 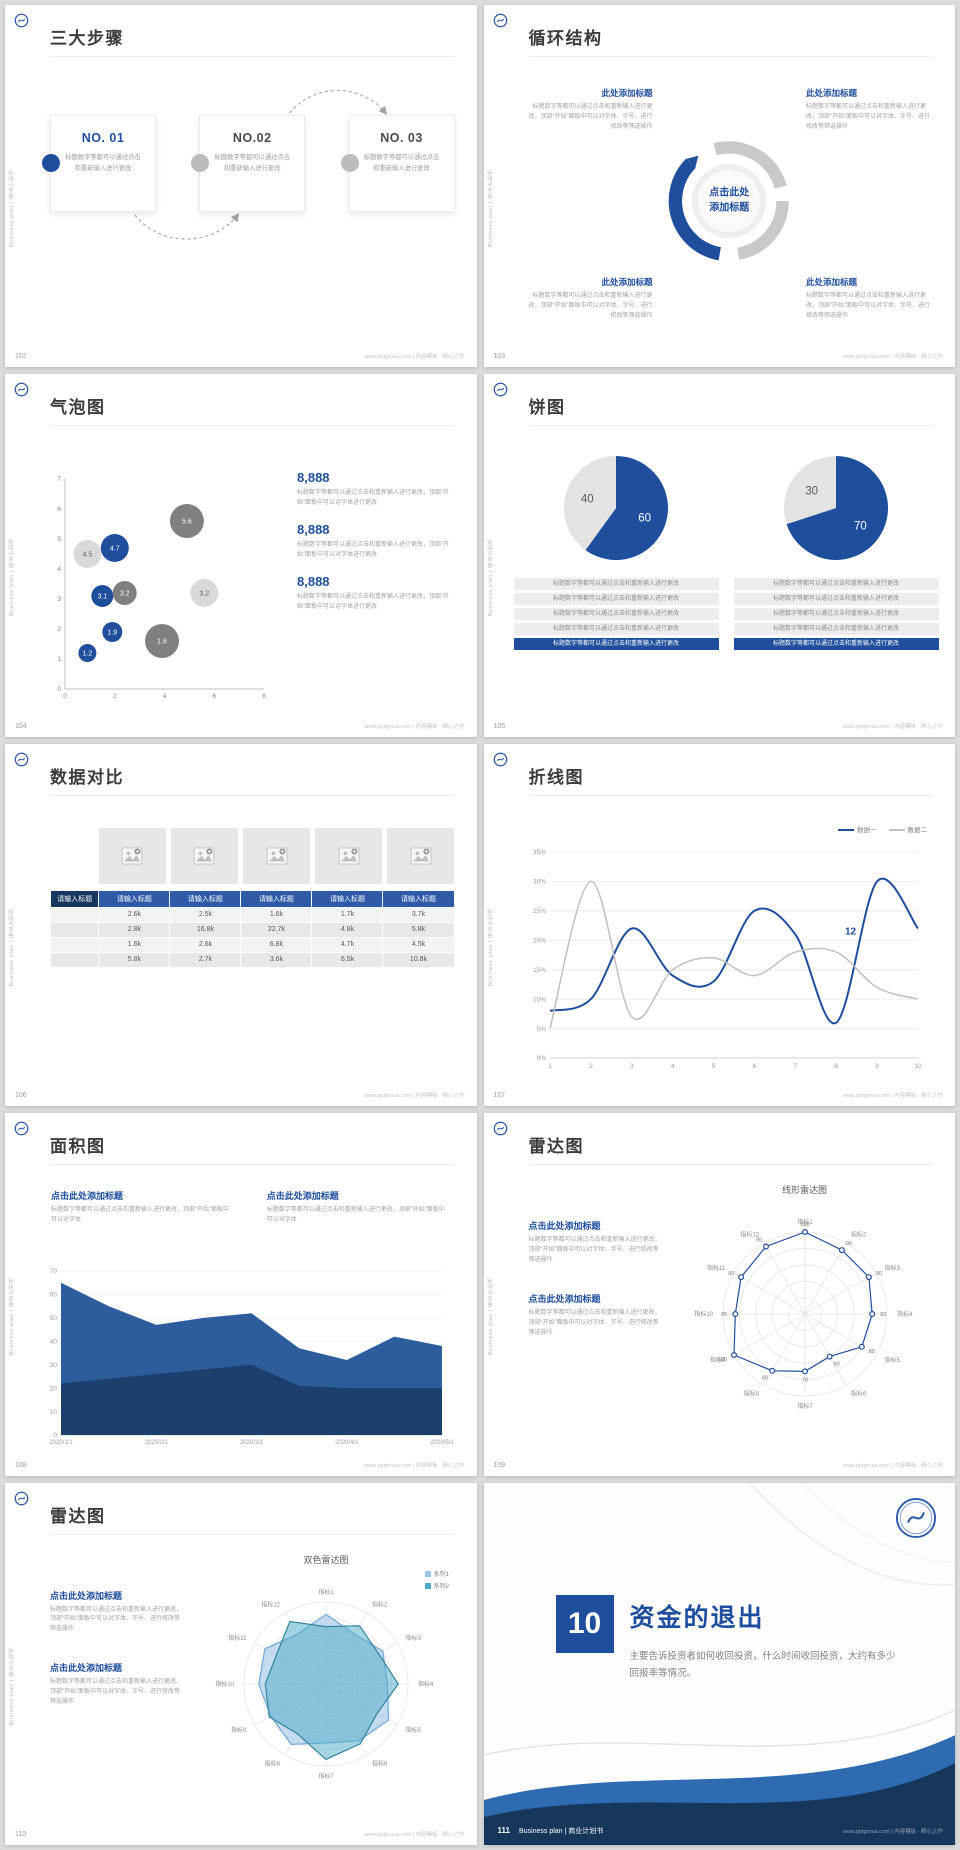 What do you see at coordinates (805, 1406) in the screenshot?
I see `svg-text: 指标7` at bounding box center [805, 1406].